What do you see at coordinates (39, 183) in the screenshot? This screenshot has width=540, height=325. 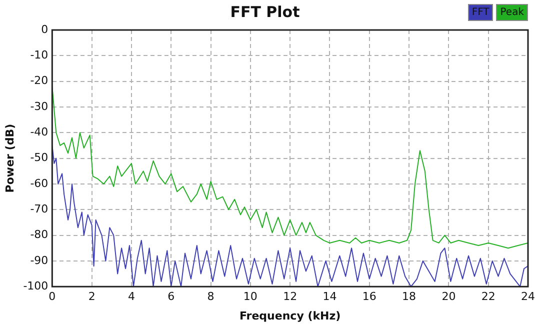 I see `y-tick-label: -60` at bounding box center [39, 183].